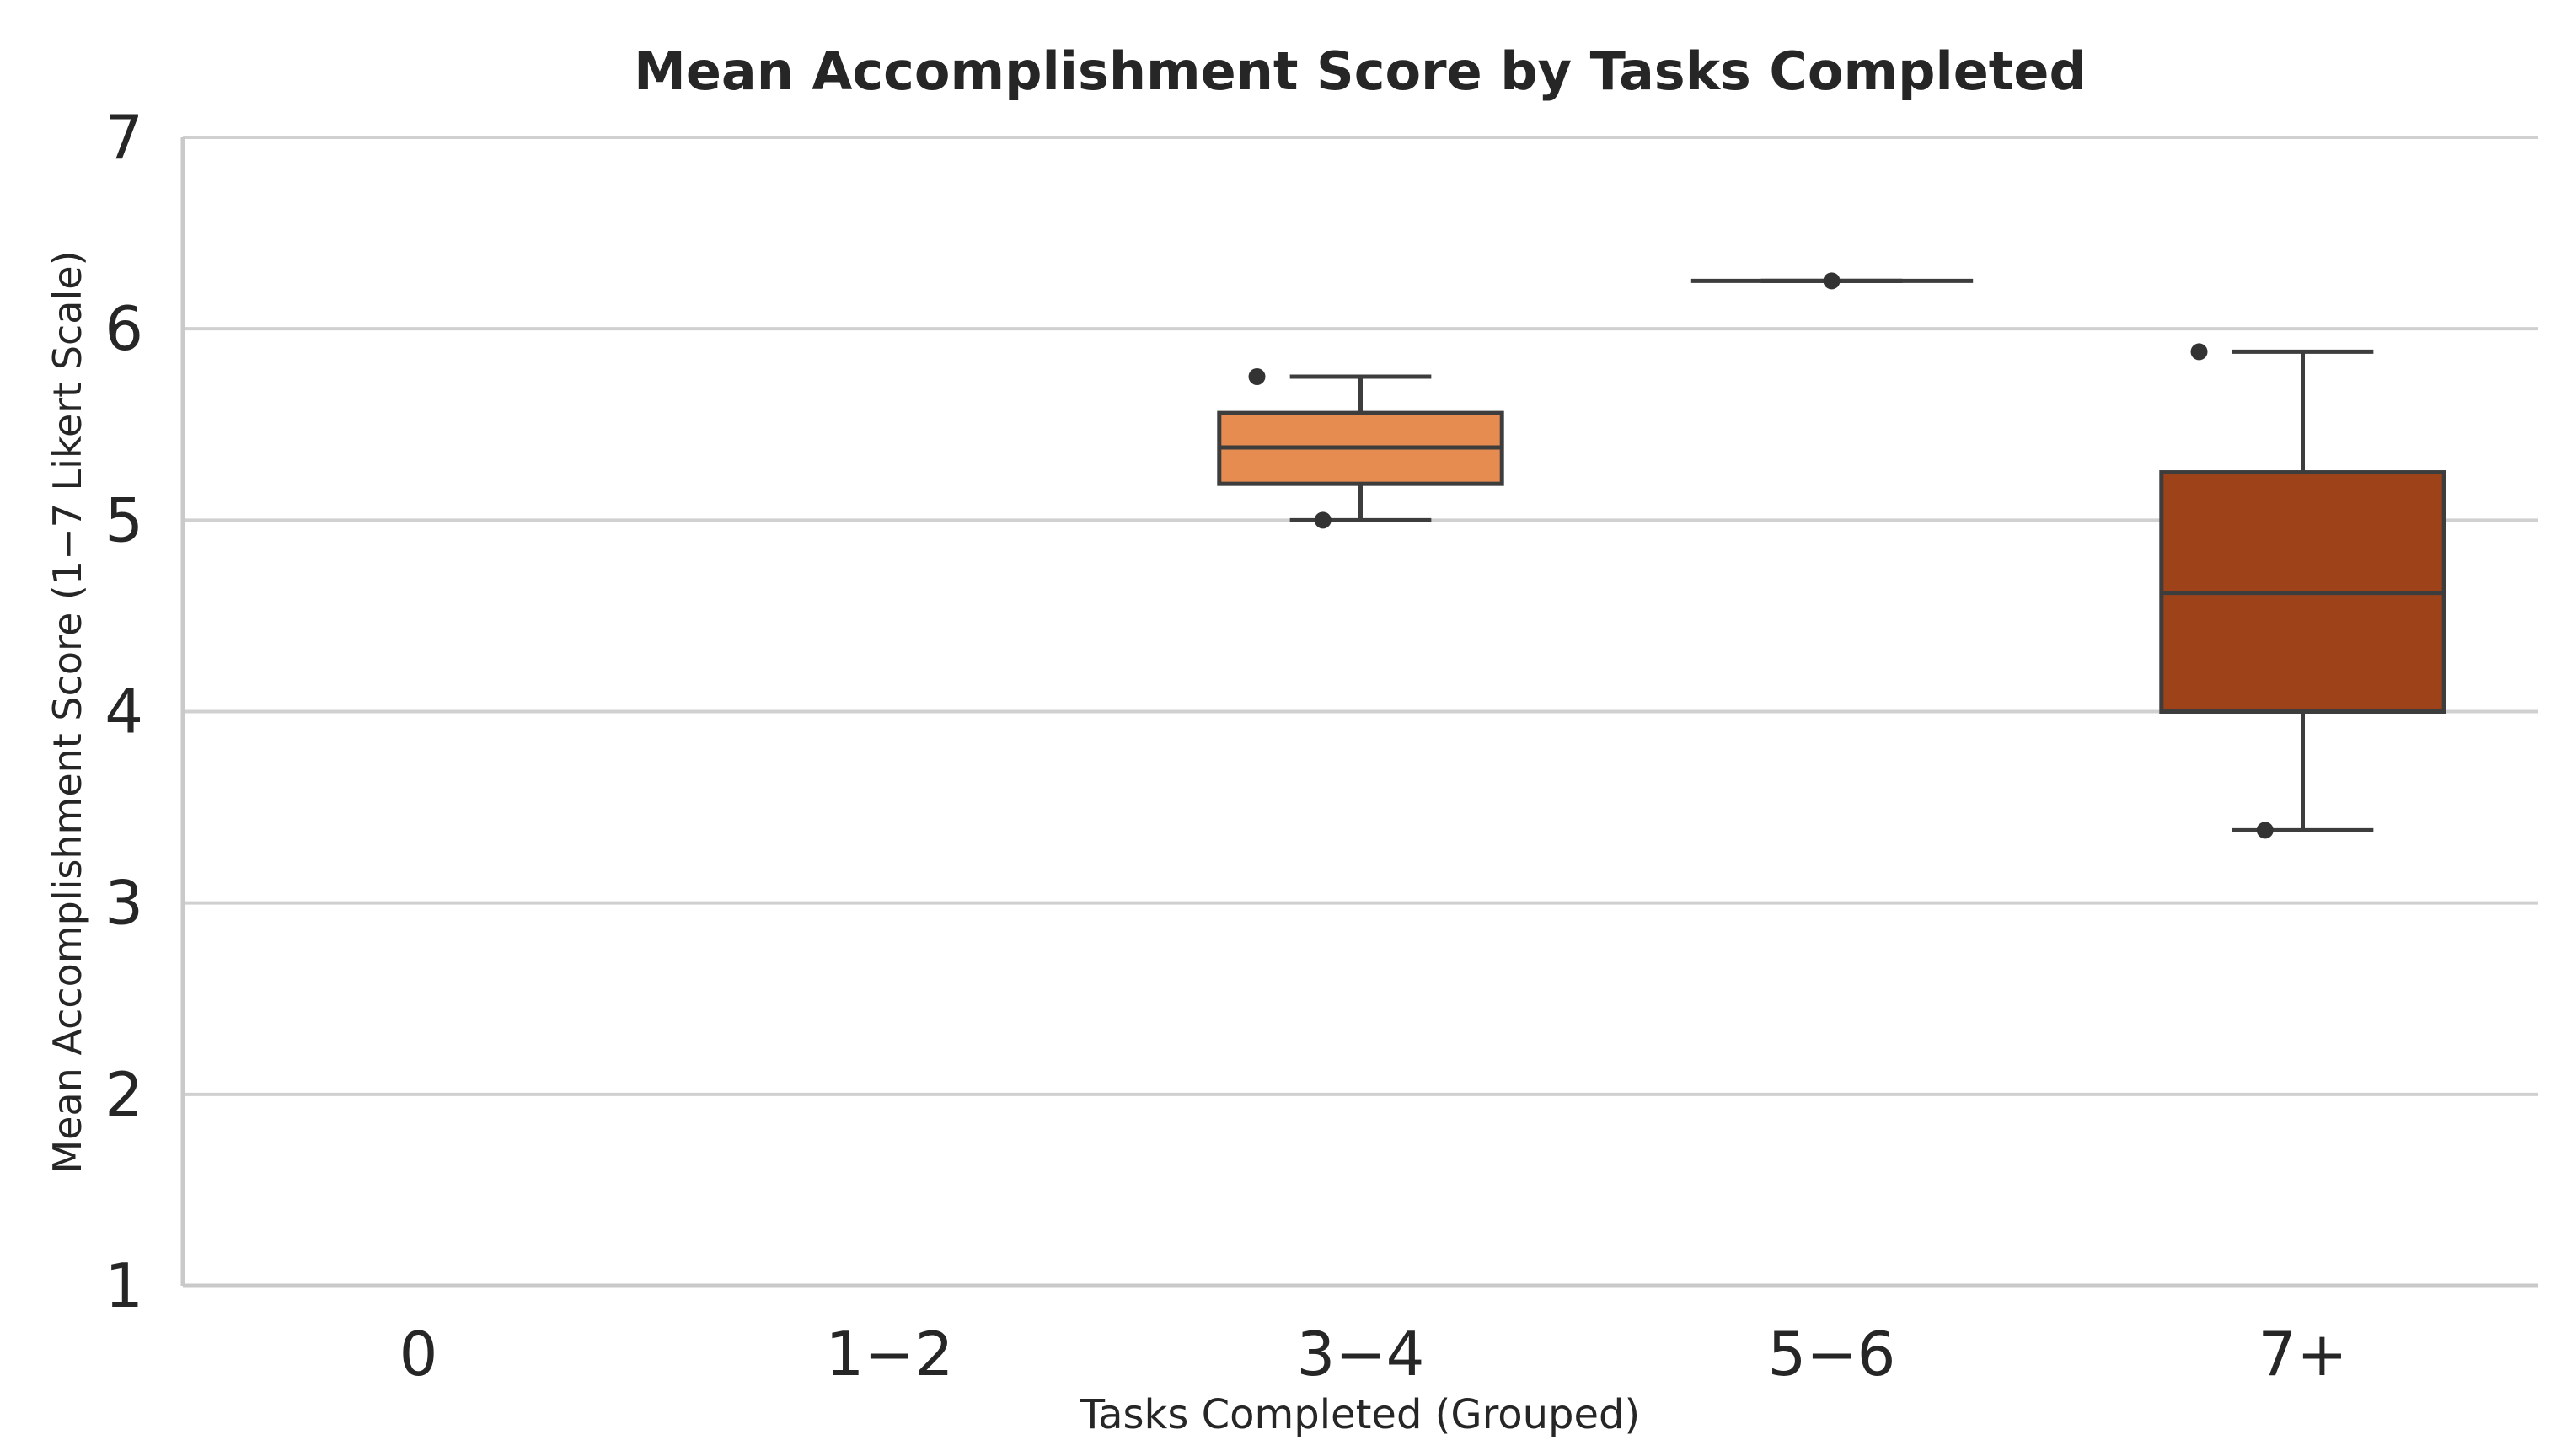 Image resolution: width=2572 pixels, height=1456 pixels. Describe the element at coordinates (1361, 1414) in the screenshot. I see `x-axis-label: Tasks Completed (Grouped)` at that location.